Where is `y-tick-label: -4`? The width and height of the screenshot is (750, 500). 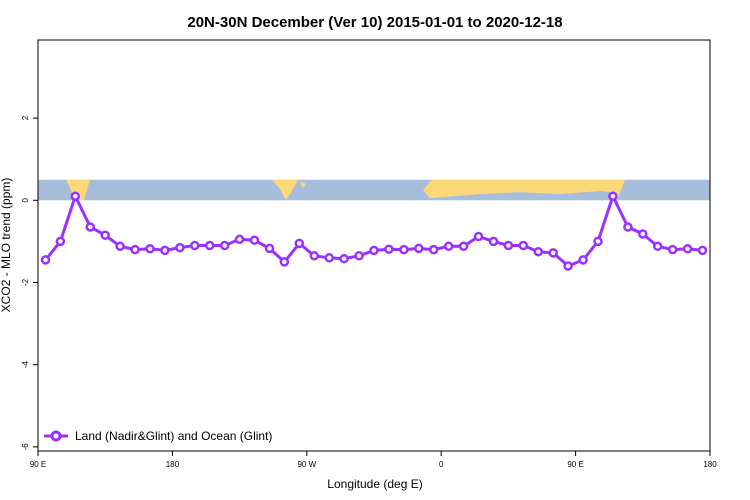 y-tick-label: -4 is located at coordinates (25, 365).